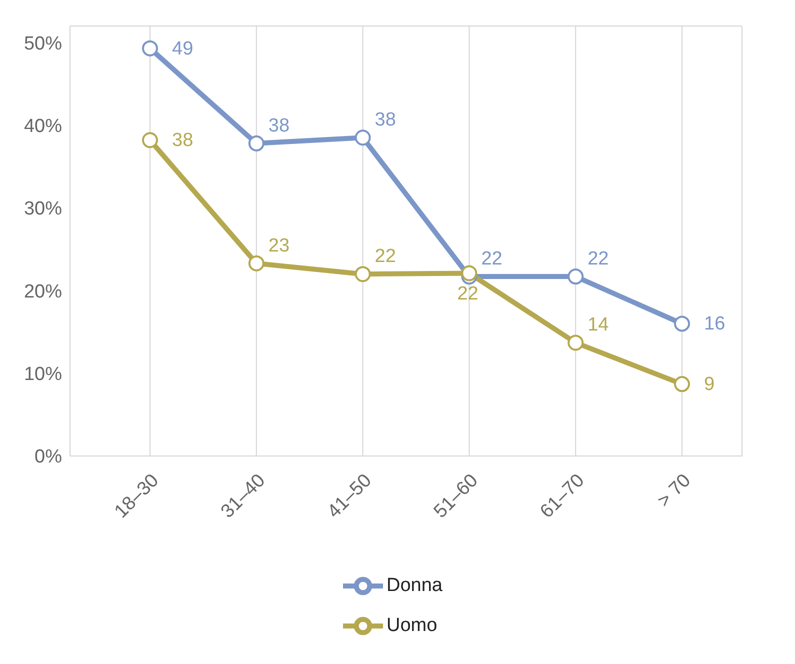 This screenshot has height=664, width=795. I want to click on y-tick-label: 20%, so click(43, 291).